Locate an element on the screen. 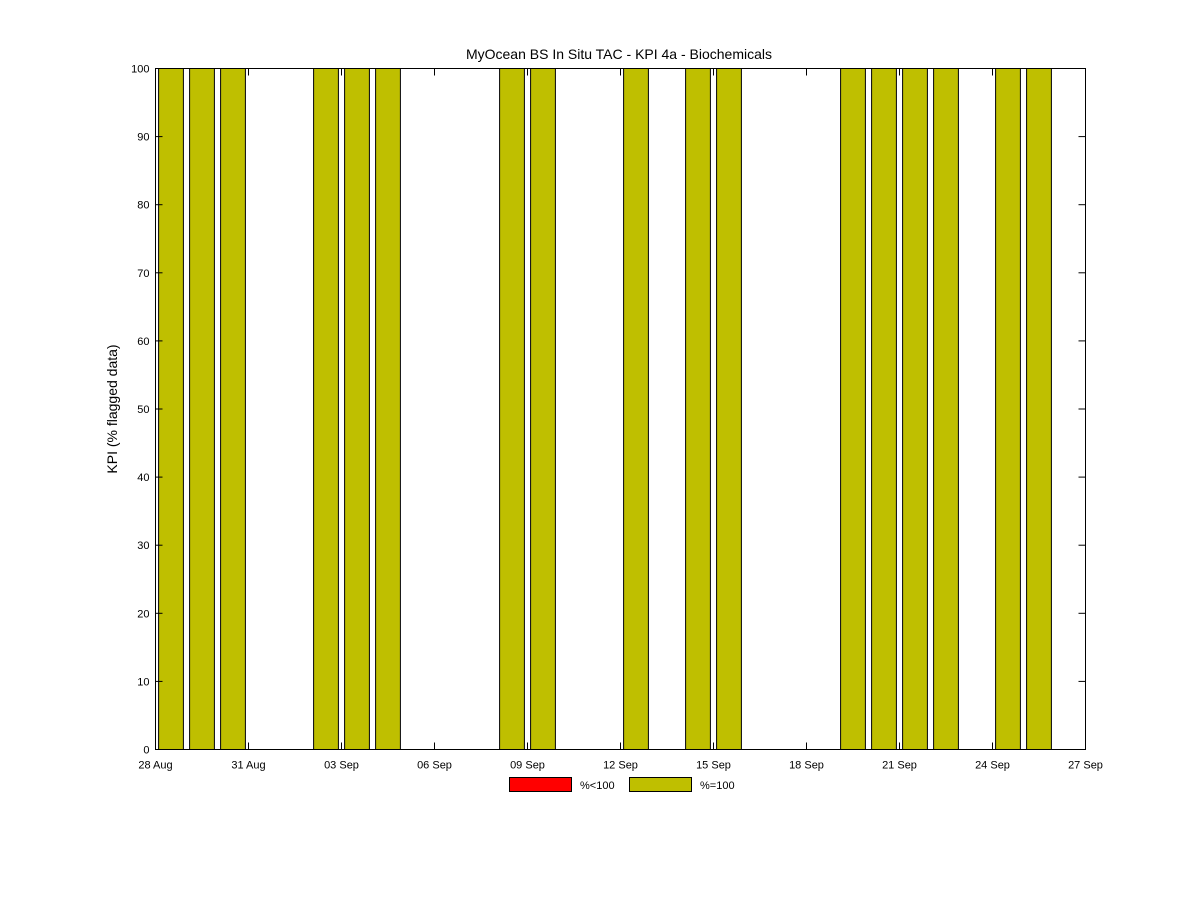 Image resolution: width=1200 pixels, height=900 pixels. legend: %<100 %=100 is located at coordinates (622, 784).